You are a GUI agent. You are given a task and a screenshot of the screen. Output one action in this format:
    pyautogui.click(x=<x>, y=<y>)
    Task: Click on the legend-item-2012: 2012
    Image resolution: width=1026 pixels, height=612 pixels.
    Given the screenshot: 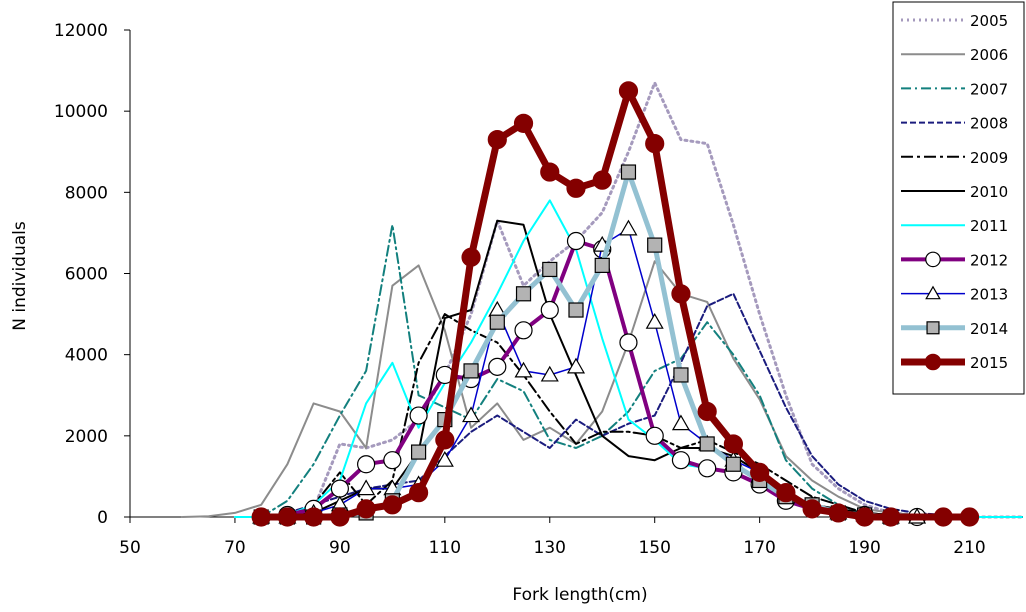 What is the action you would take?
    pyautogui.click(x=954, y=260)
    